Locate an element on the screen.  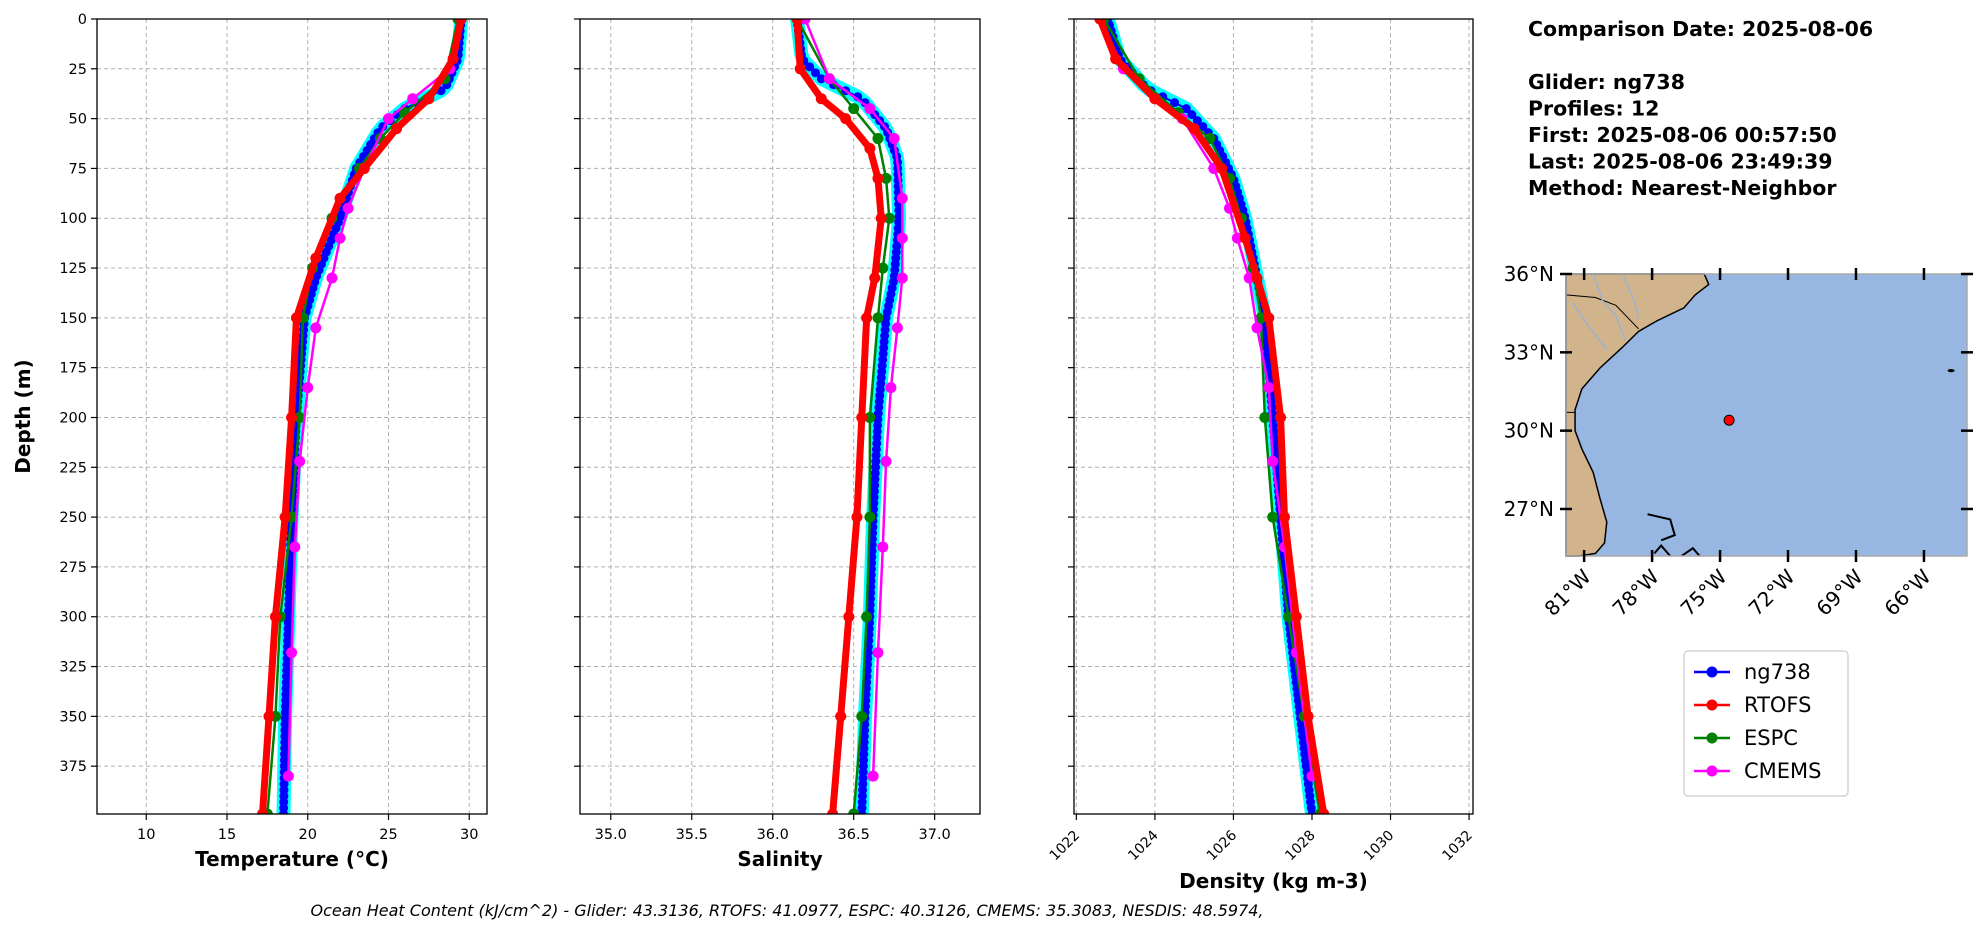
legend-frame is located at coordinates (1766, 723).